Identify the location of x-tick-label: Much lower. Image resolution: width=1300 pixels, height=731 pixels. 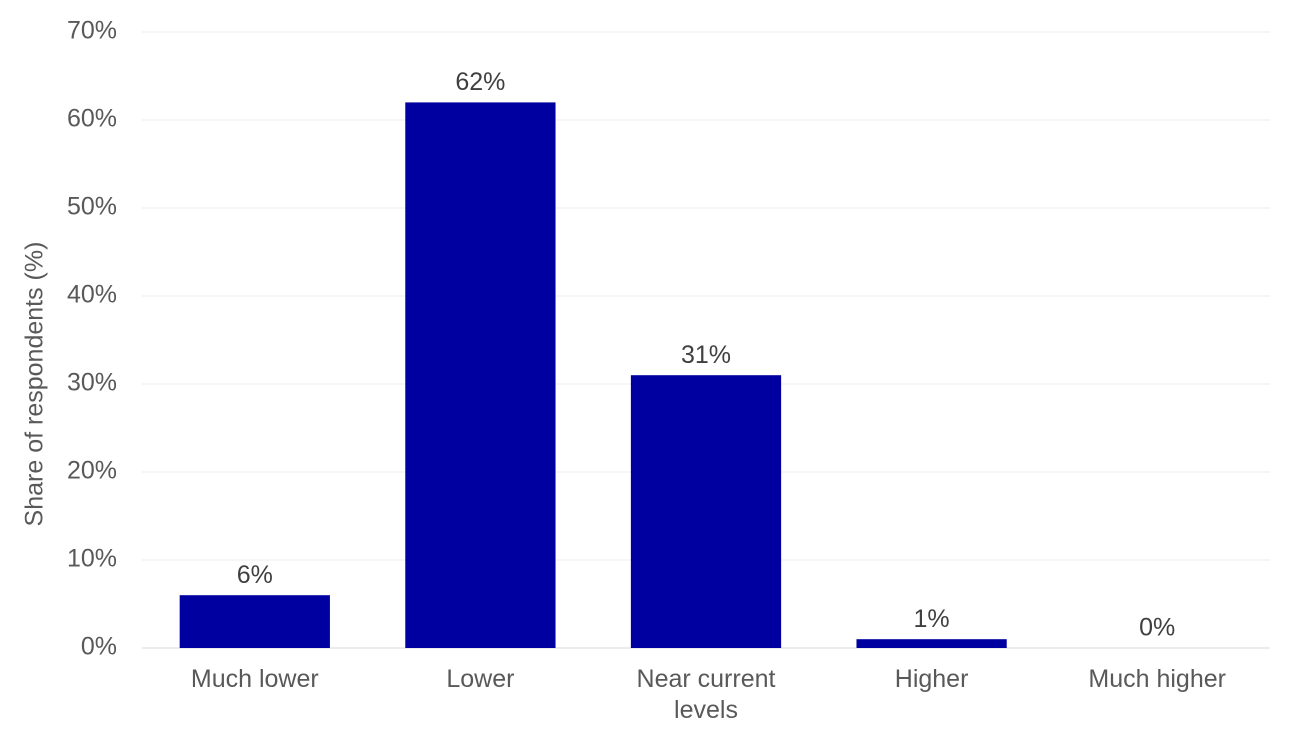
(254, 679).